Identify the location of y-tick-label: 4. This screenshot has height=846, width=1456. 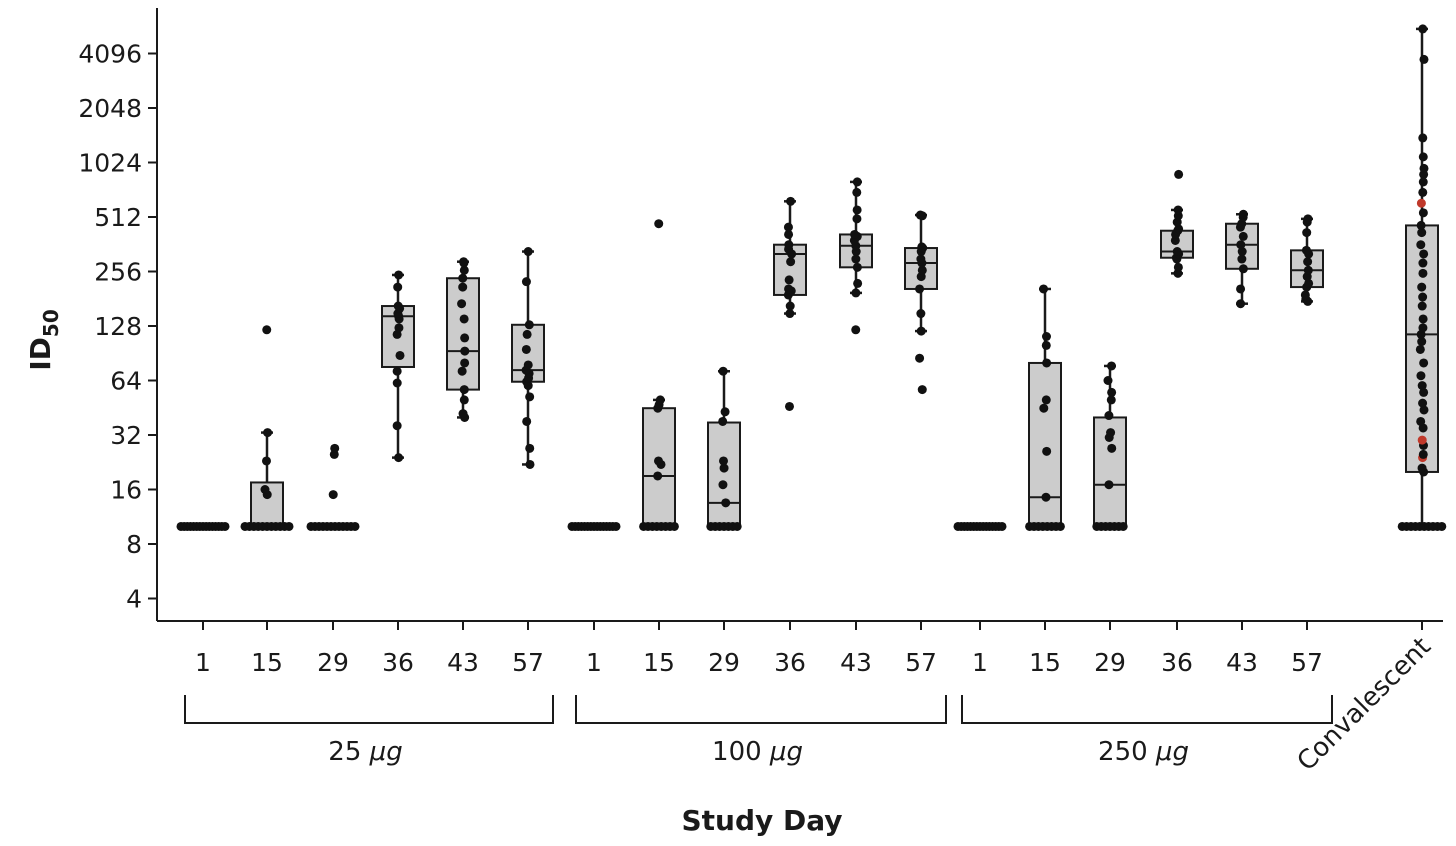
(134, 599).